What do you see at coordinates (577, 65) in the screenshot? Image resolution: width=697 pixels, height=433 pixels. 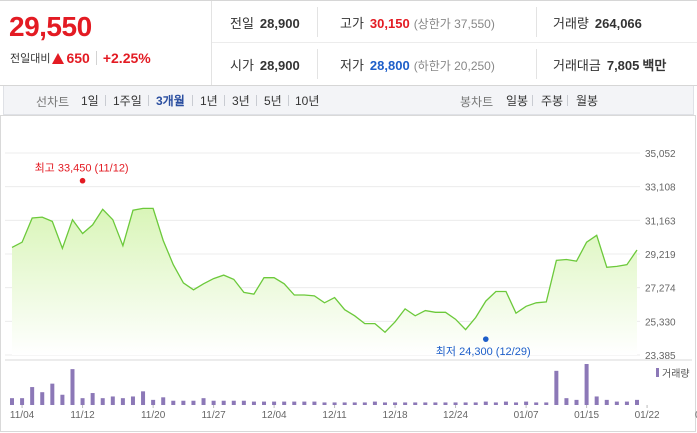 I see `amount-label: 거래대금` at bounding box center [577, 65].